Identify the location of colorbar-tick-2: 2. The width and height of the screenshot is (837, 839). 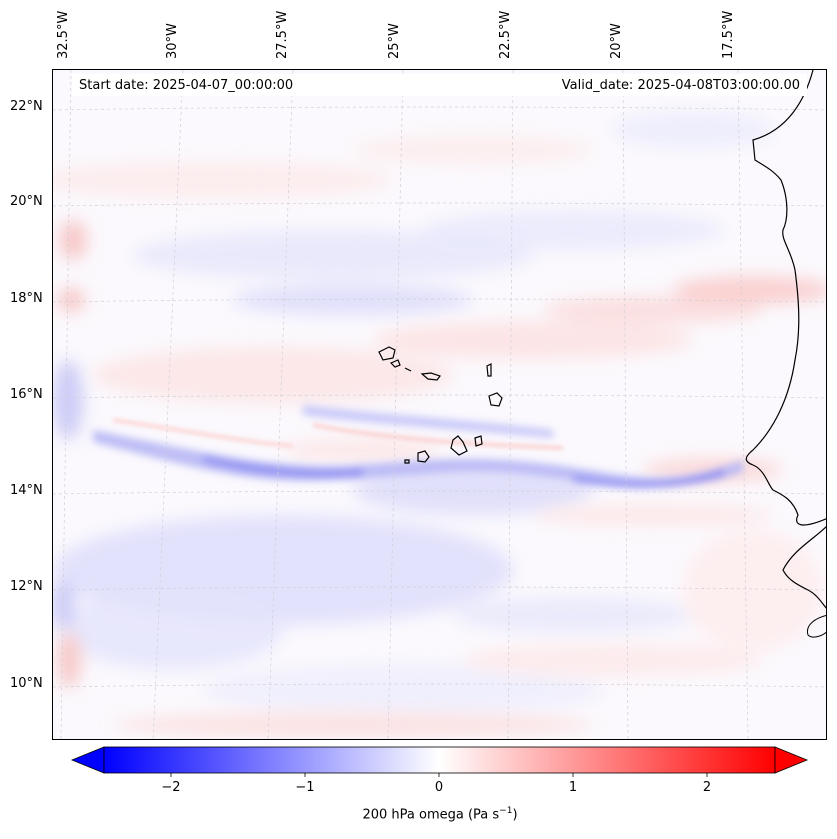
(707, 787).